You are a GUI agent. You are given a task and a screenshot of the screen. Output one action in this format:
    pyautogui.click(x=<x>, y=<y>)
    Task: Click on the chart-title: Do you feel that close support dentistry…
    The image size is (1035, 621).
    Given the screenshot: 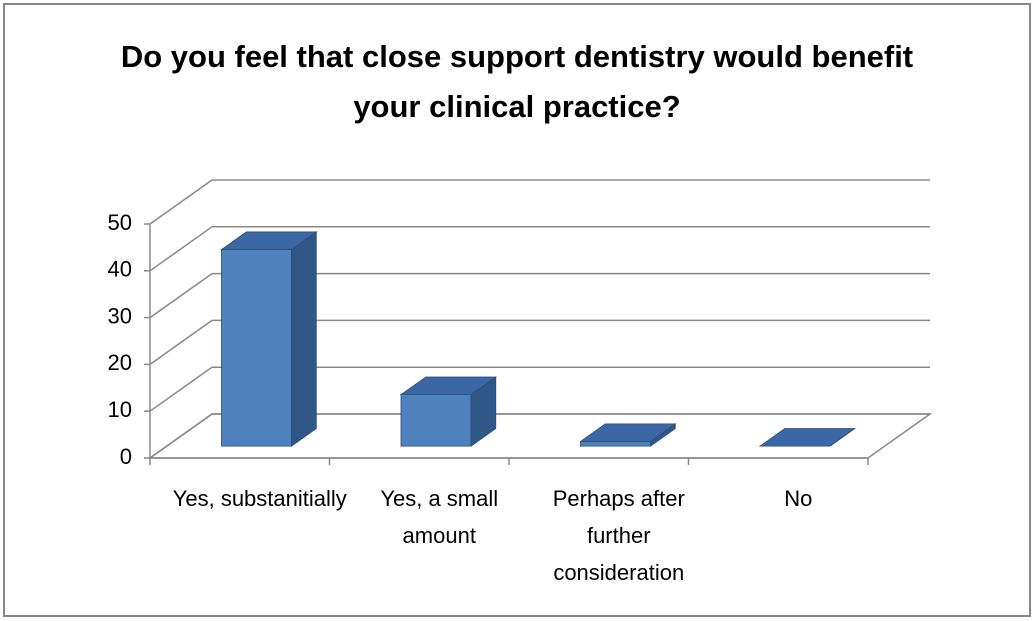 What is the action you would take?
    pyautogui.click(x=517, y=81)
    